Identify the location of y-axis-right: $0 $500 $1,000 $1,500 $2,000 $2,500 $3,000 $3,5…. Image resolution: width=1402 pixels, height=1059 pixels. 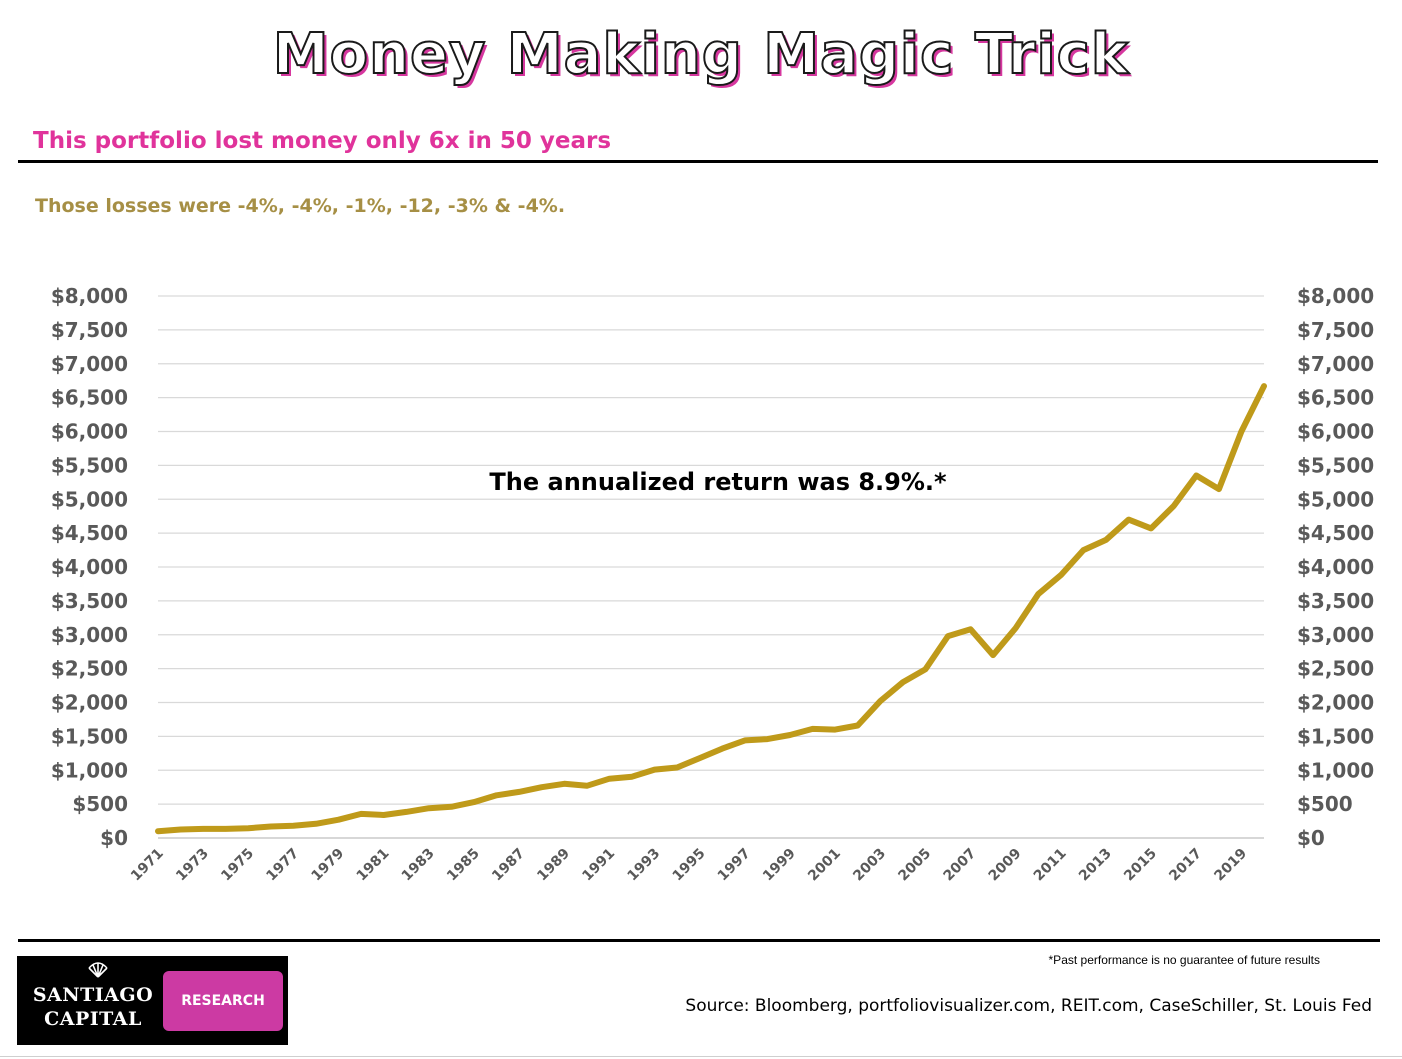
(1335, 567).